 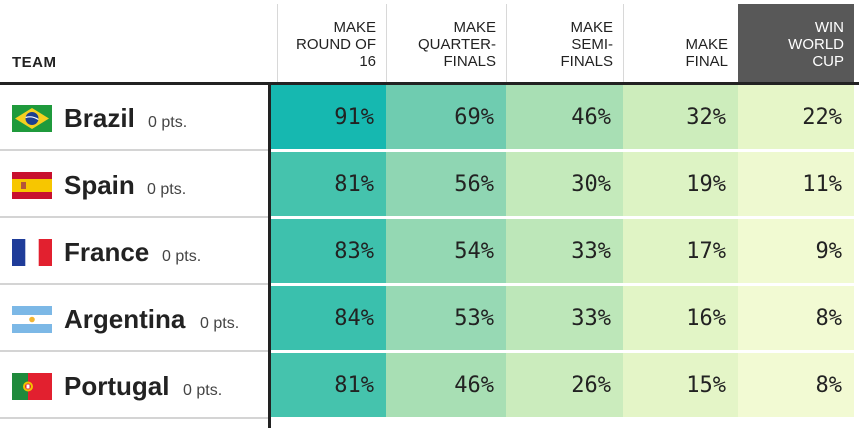 What do you see at coordinates (680, 386) in the screenshot?
I see `final-cell: 15%` at bounding box center [680, 386].